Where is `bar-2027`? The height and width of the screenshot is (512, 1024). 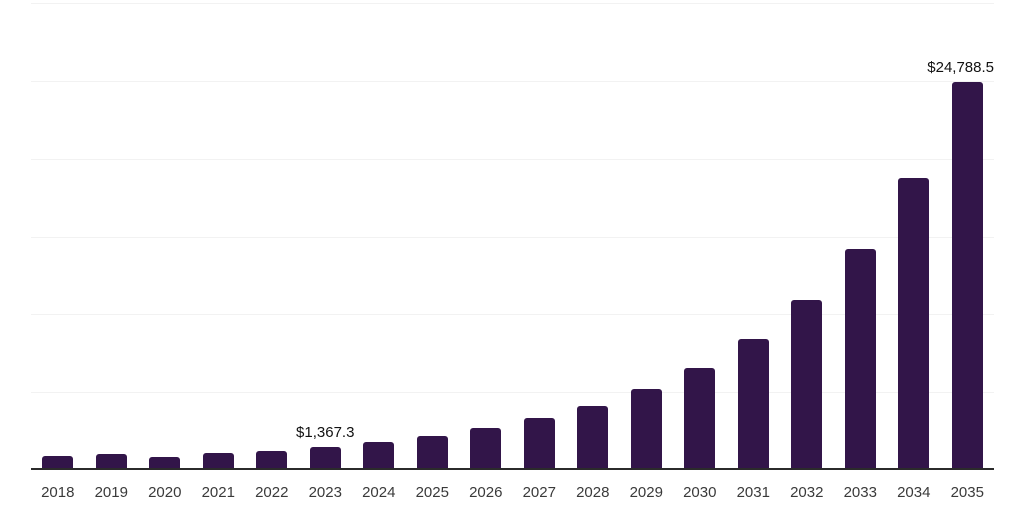 bar-2027 is located at coordinates (539, 443).